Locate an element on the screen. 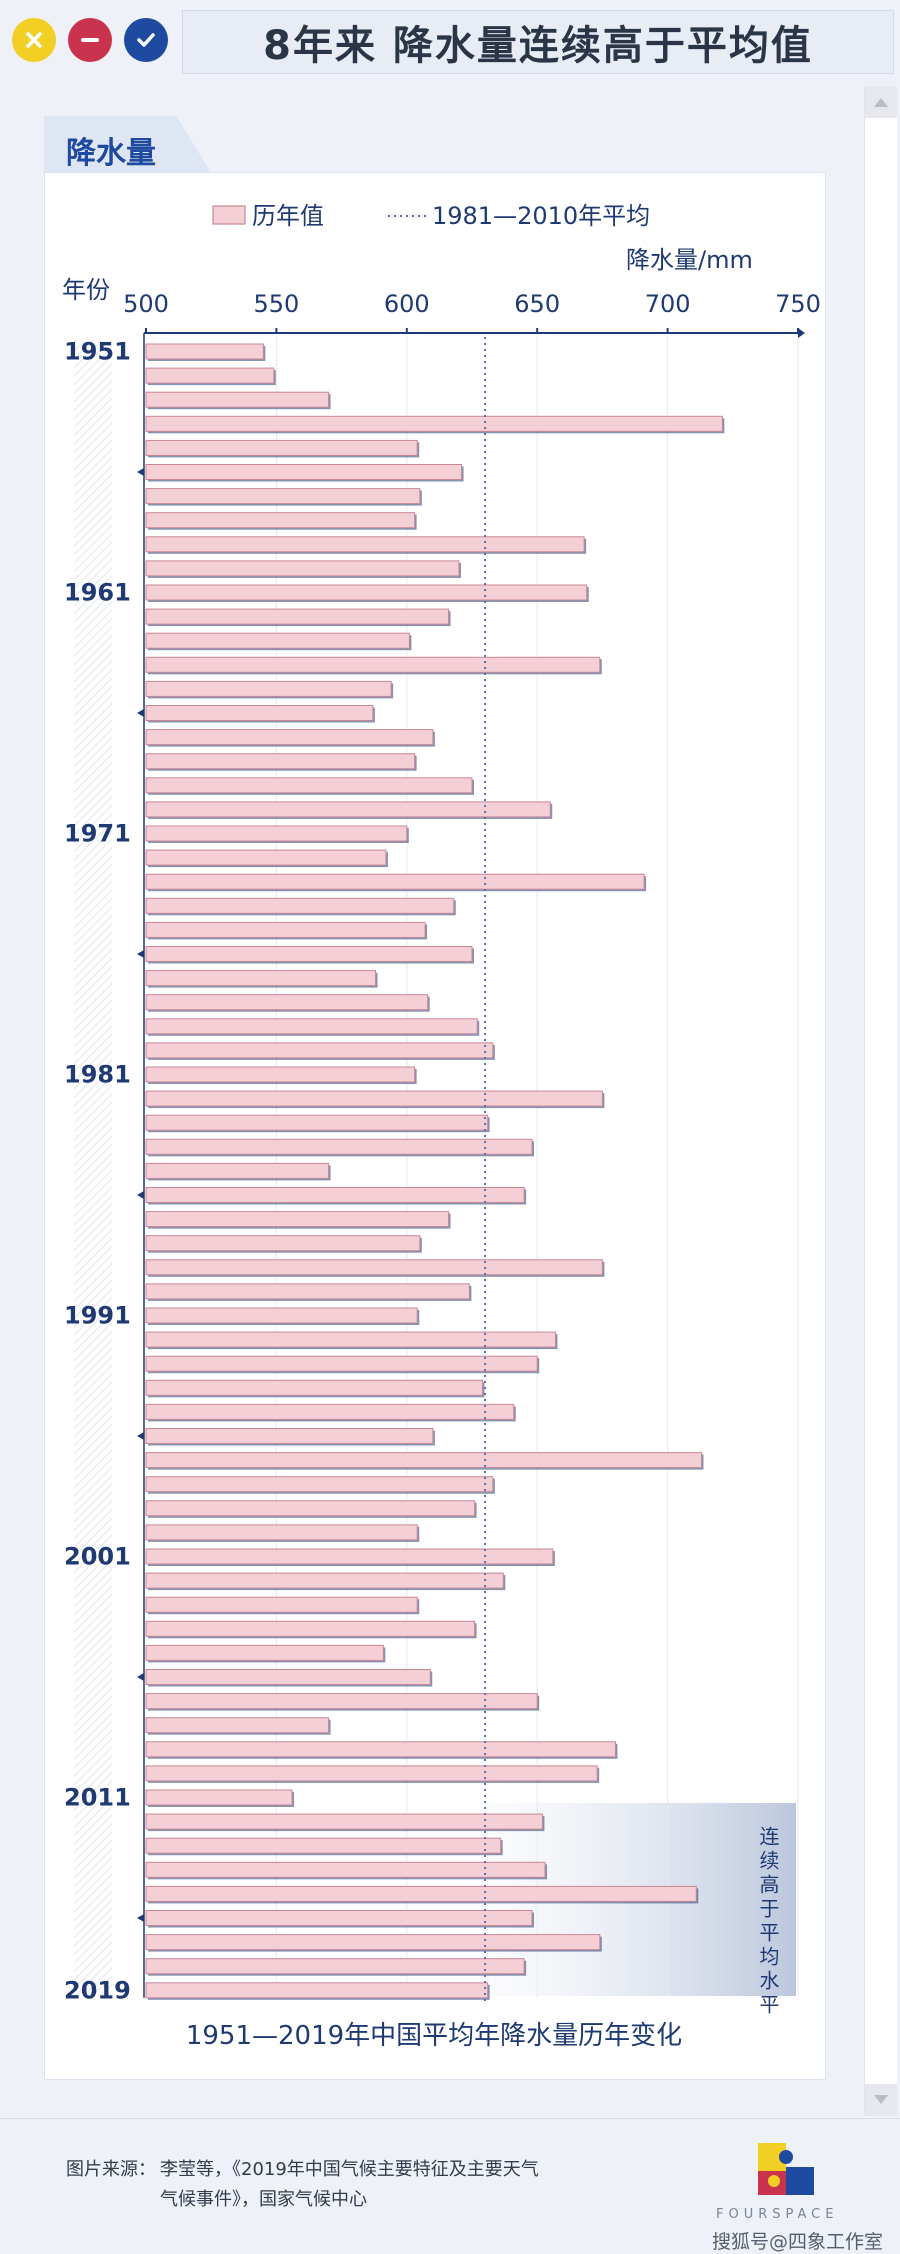  checkmark-icon is located at coordinates (146, 40).